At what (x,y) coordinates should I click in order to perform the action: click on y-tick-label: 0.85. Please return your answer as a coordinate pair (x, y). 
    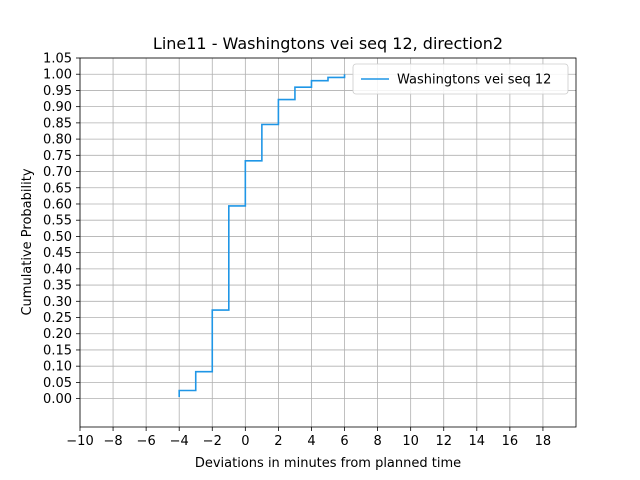
    Looking at the image, I should click on (57, 123).